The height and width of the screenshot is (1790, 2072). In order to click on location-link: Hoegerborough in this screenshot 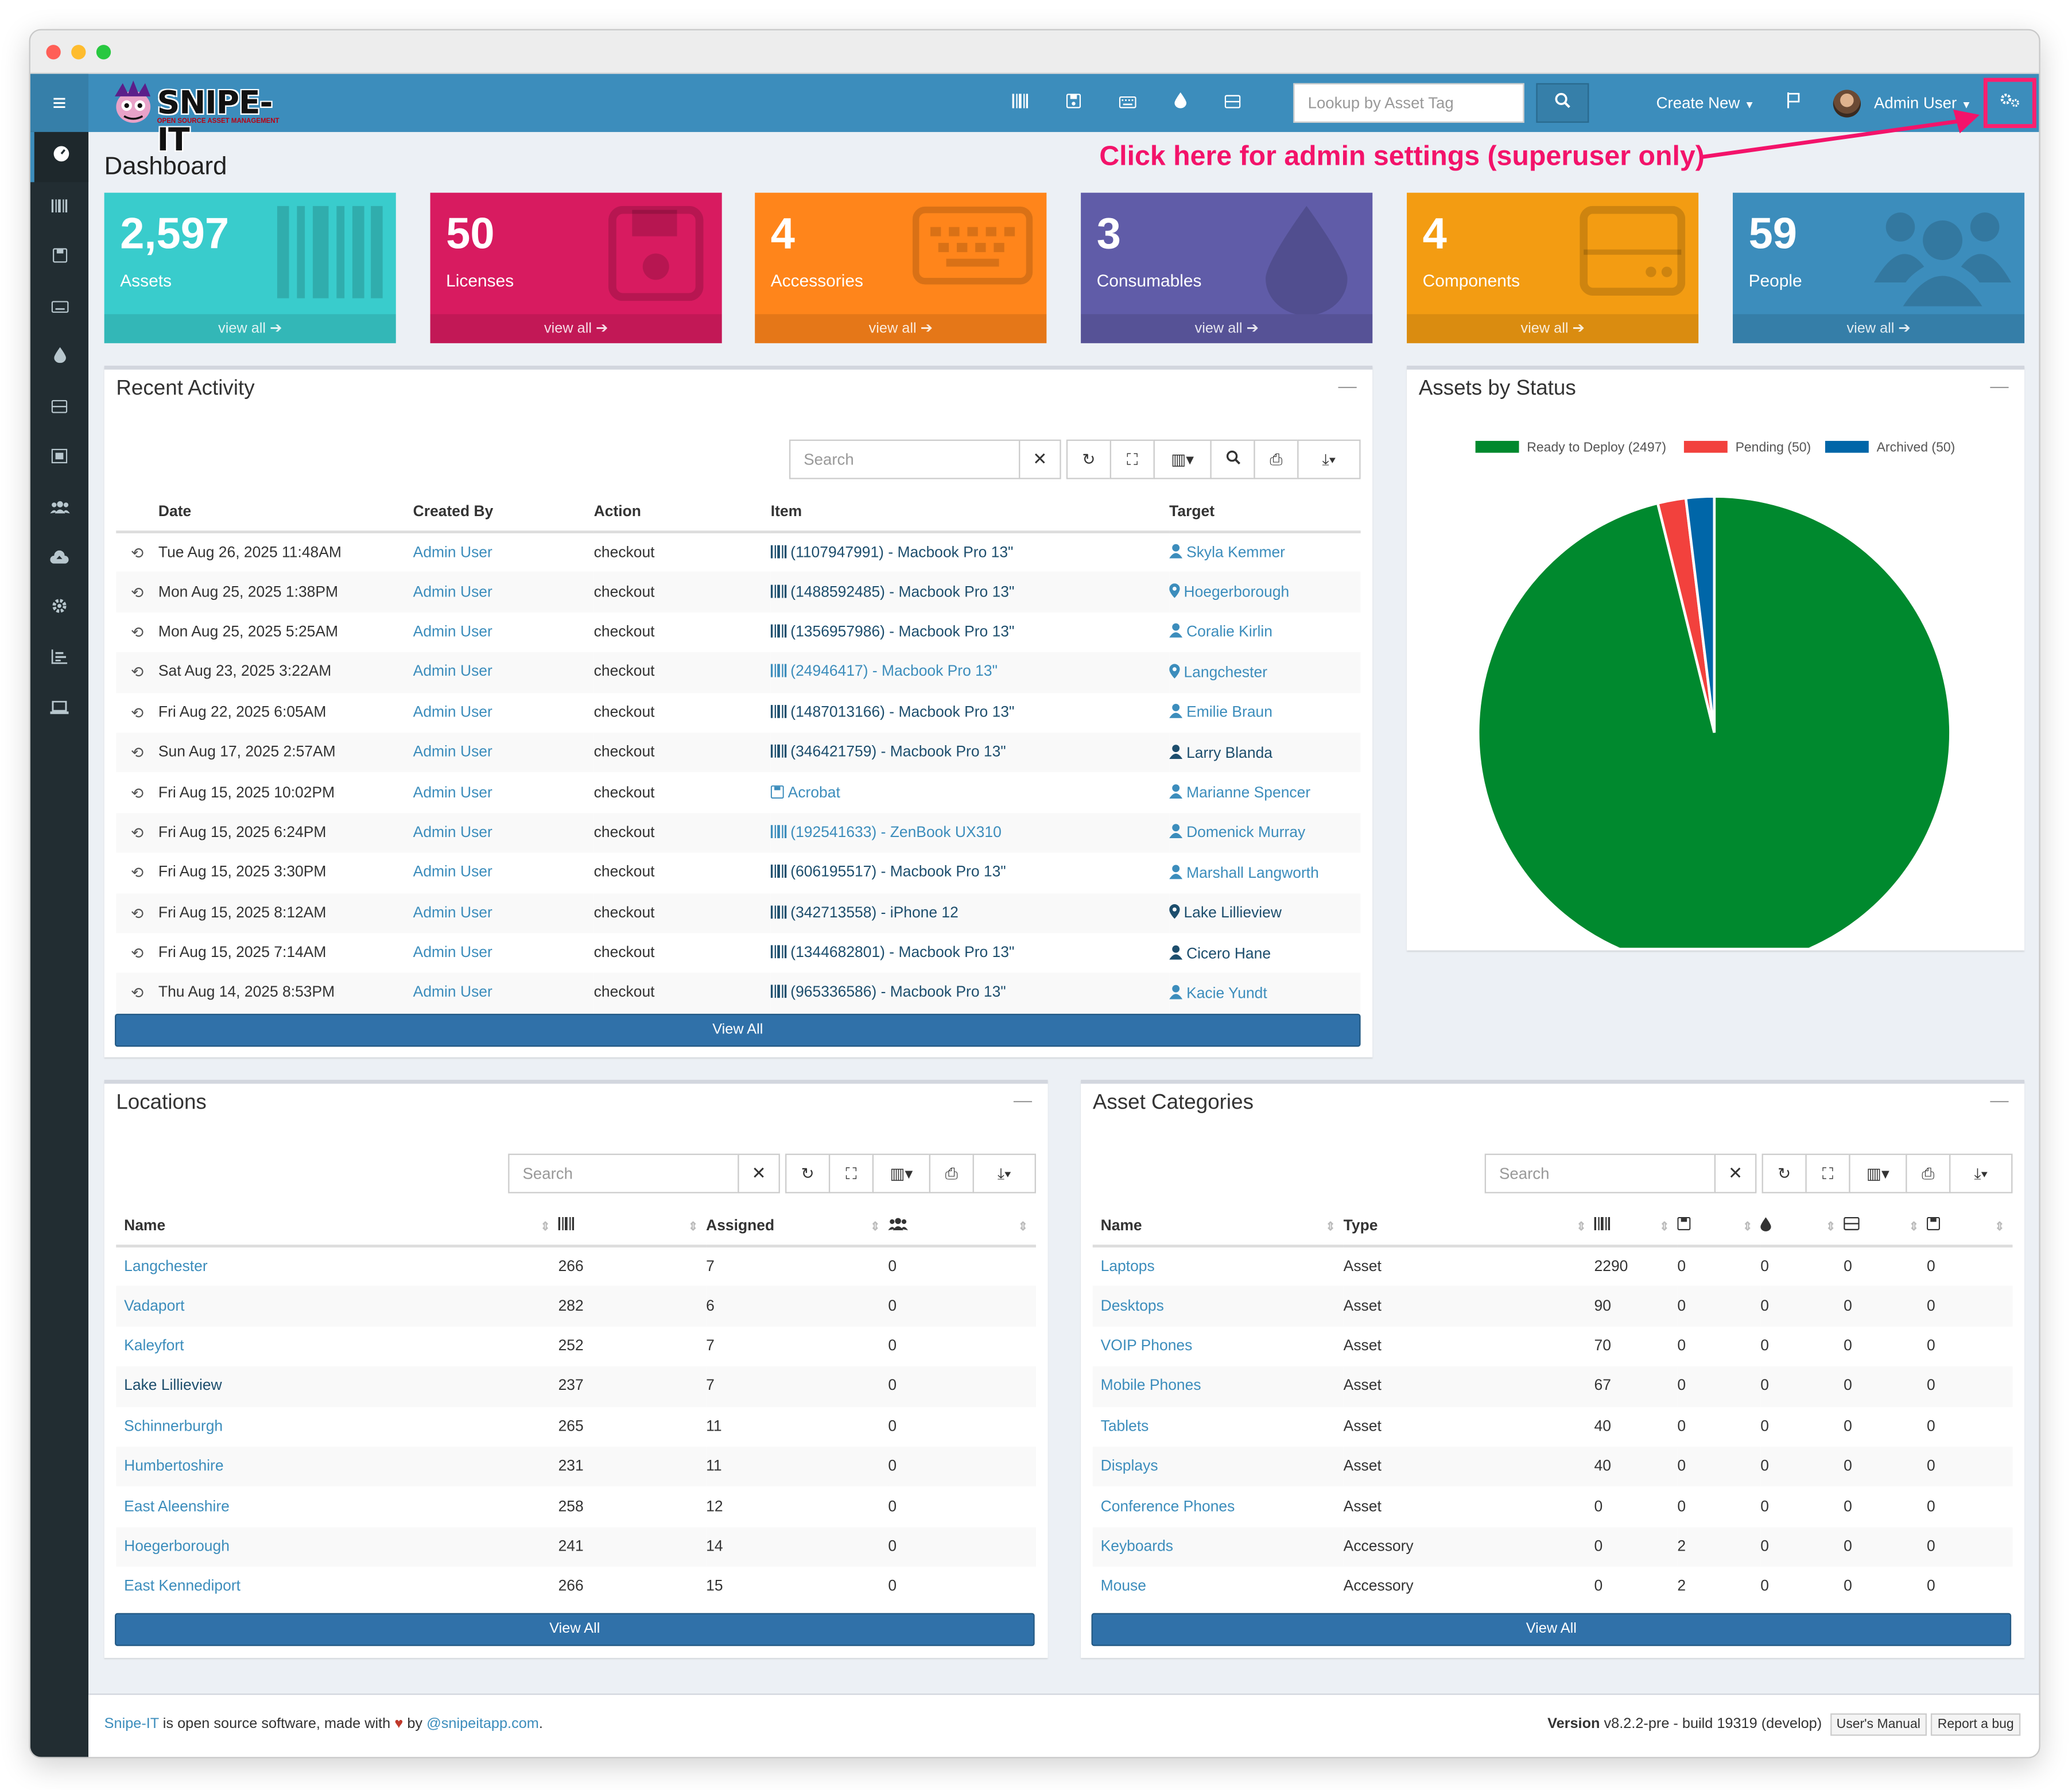, I will do `click(177, 1547)`.